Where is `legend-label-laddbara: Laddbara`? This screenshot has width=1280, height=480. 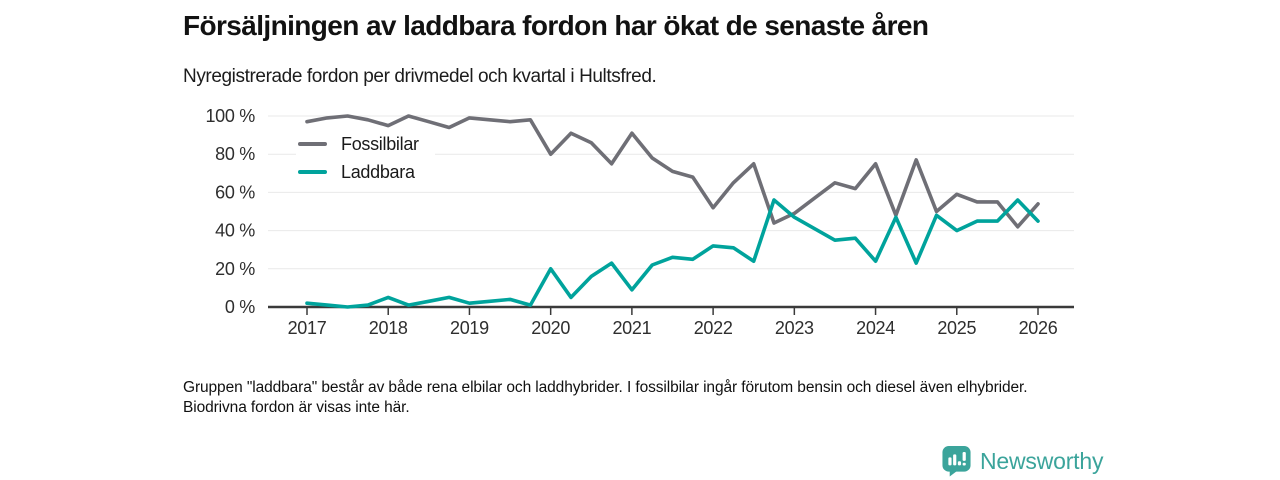 legend-label-laddbara: Laddbara is located at coordinates (378, 171).